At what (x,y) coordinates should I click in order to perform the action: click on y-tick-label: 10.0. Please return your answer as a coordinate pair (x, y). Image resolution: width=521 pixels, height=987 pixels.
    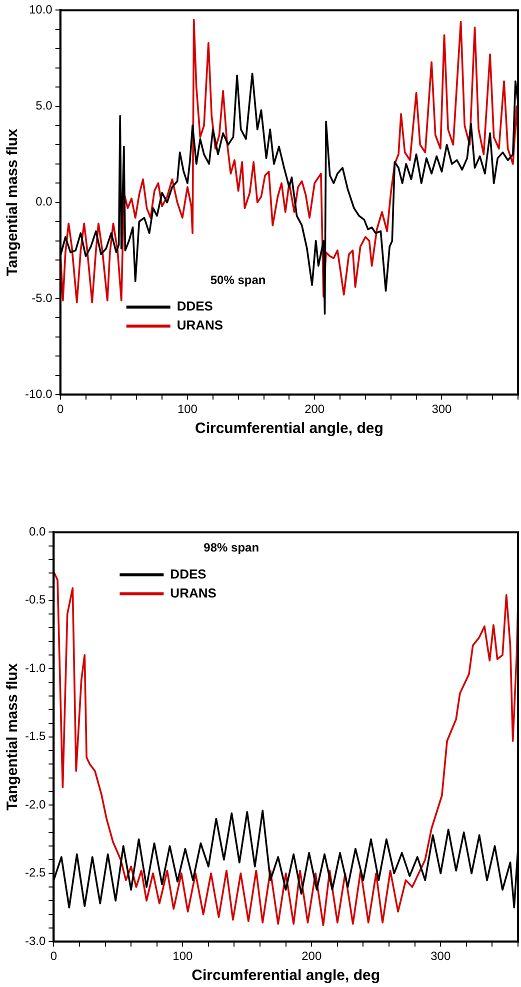
    Looking at the image, I should click on (40, 9).